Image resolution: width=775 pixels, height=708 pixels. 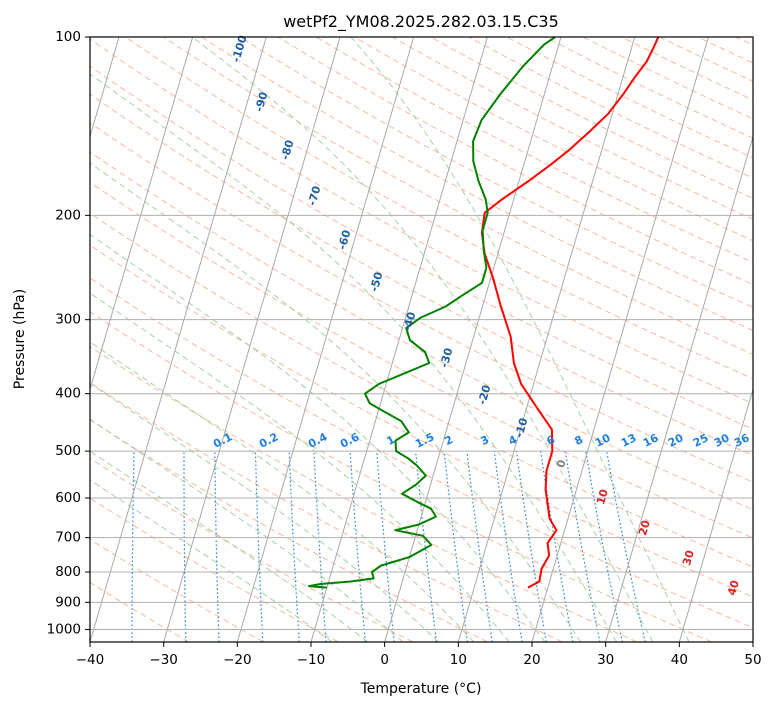 What do you see at coordinates (603, 440) in the screenshot?
I see `mixing-ratio-label: 10` at bounding box center [603, 440].